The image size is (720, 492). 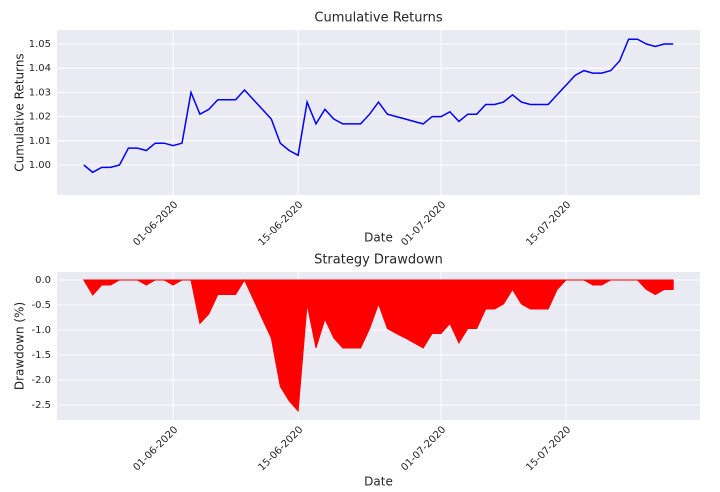 What do you see at coordinates (41, 405) in the screenshot?
I see `y-tick-label: -2.5` at bounding box center [41, 405].